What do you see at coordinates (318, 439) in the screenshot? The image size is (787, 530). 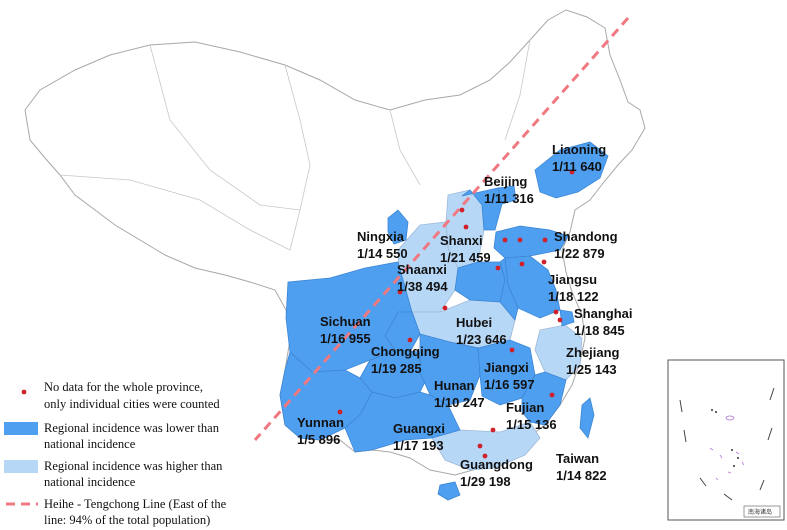 I see `province-incidence-yunnan: 1/5 896` at bounding box center [318, 439].